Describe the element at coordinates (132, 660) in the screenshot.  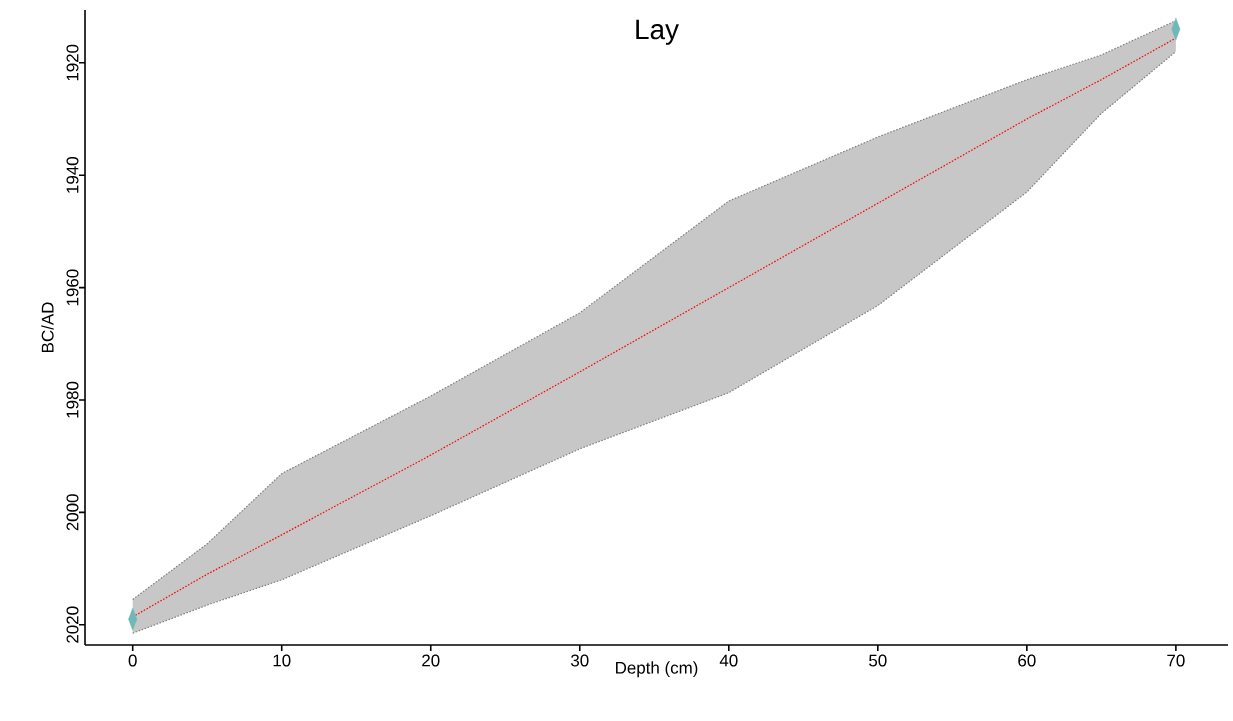
I see `x-tick-label: 0` at that location.